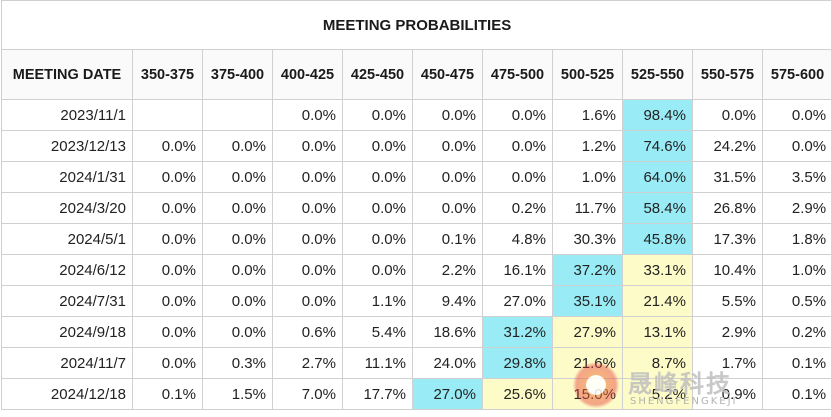 Image resolution: width=831 pixels, height=417 pixels. Describe the element at coordinates (657, 394) in the screenshot. I see `probability-cell: 5.2%` at that location.